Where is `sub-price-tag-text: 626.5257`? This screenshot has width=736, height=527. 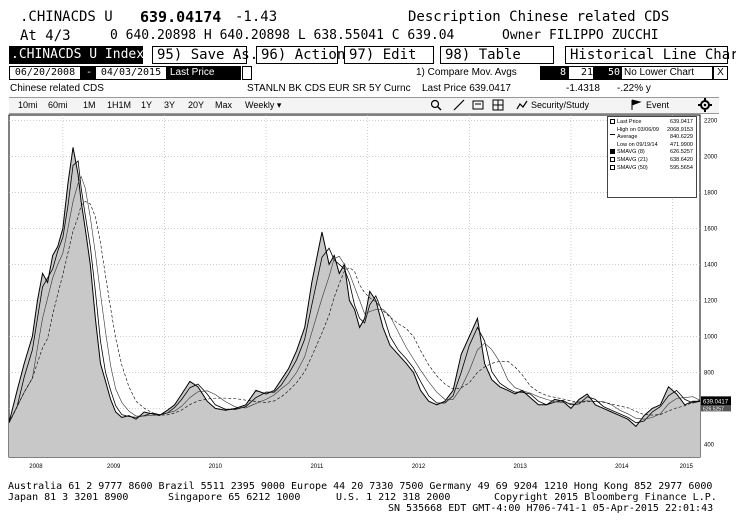 sub-price-tag-text: 626.5257 is located at coordinates (713, 409).